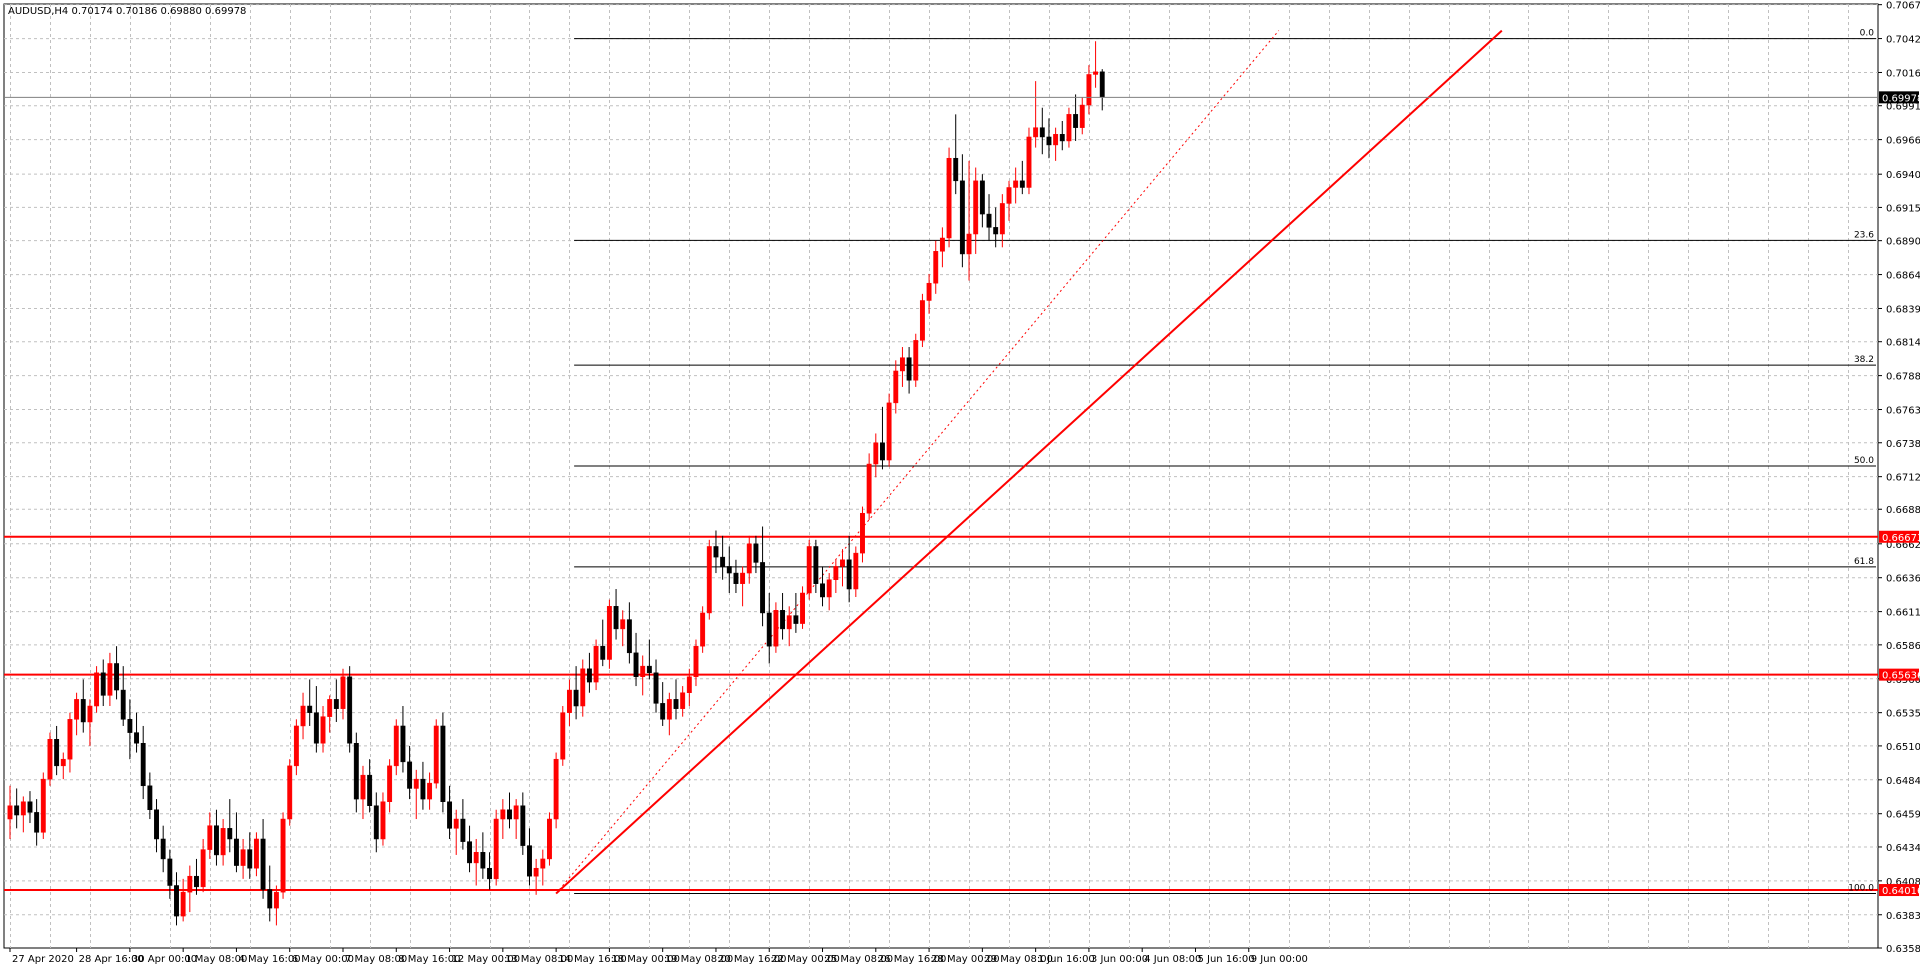 The image size is (1920, 972). Describe the element at coordinates (111, 959) in the screenshot. I see `x-tick-label: 28 Apr 16:00` at that location.